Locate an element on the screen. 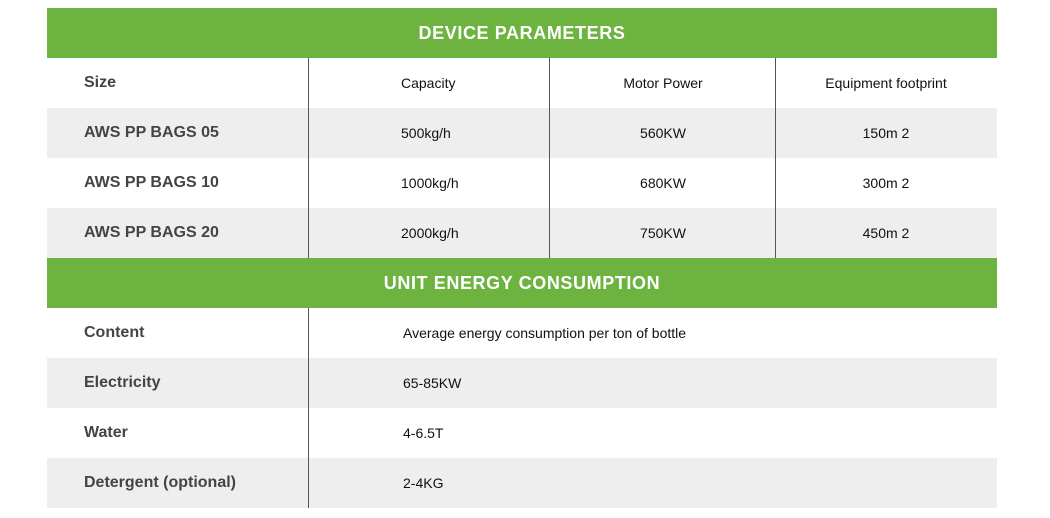 Image resolution: width=1050 pixels, height=518 pixels. cell: 2000kg/h is located at coordinates (430, 233).